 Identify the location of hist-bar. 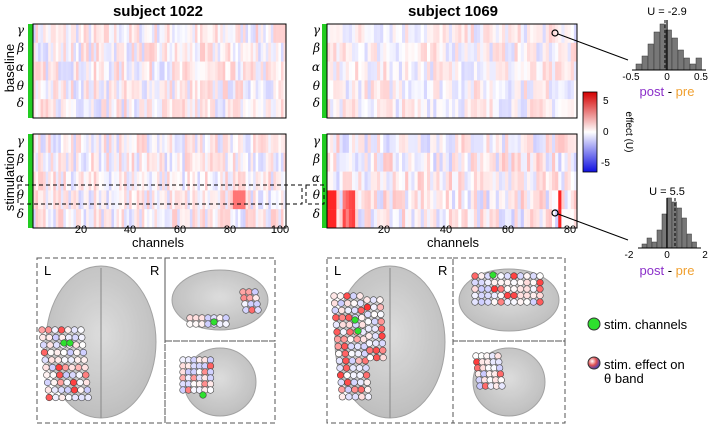
(644, 63).